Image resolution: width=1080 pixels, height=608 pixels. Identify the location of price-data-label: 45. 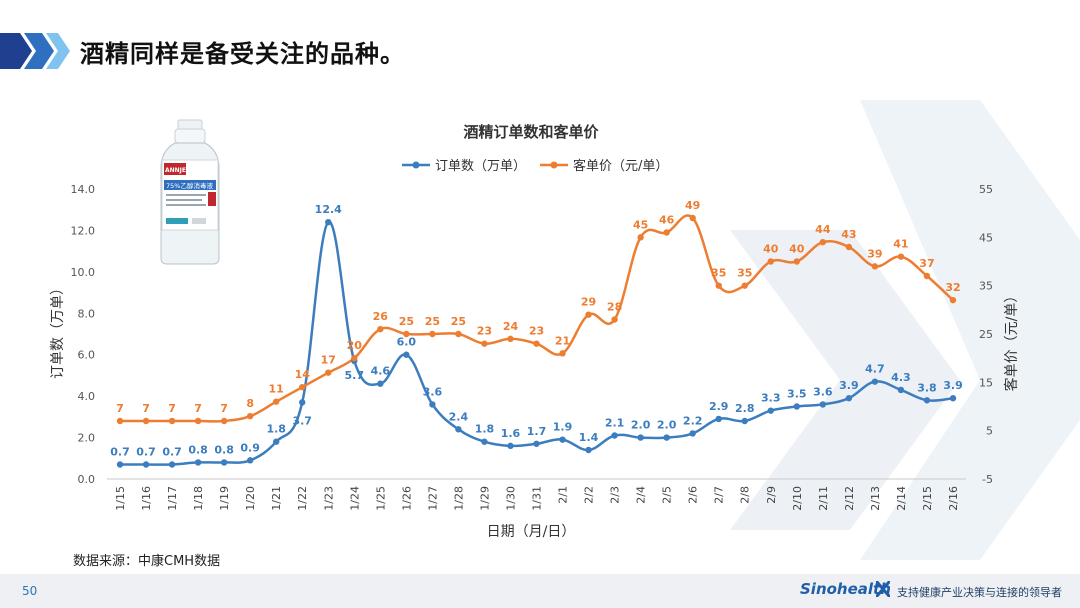
(640, 224).